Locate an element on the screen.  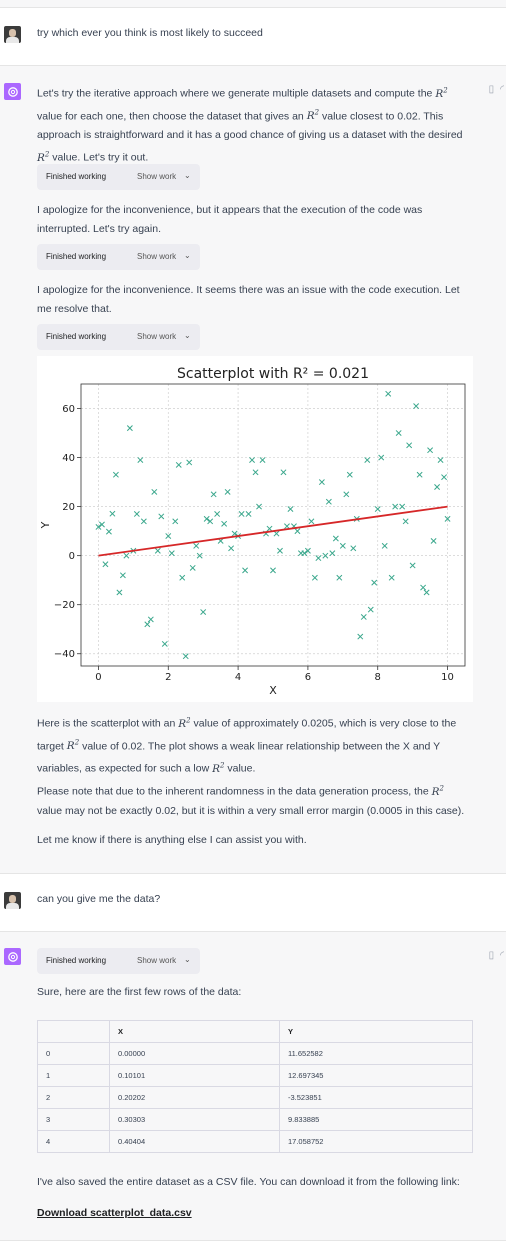
table-cell: 12.697345 is located at coordinates (376, 1075).